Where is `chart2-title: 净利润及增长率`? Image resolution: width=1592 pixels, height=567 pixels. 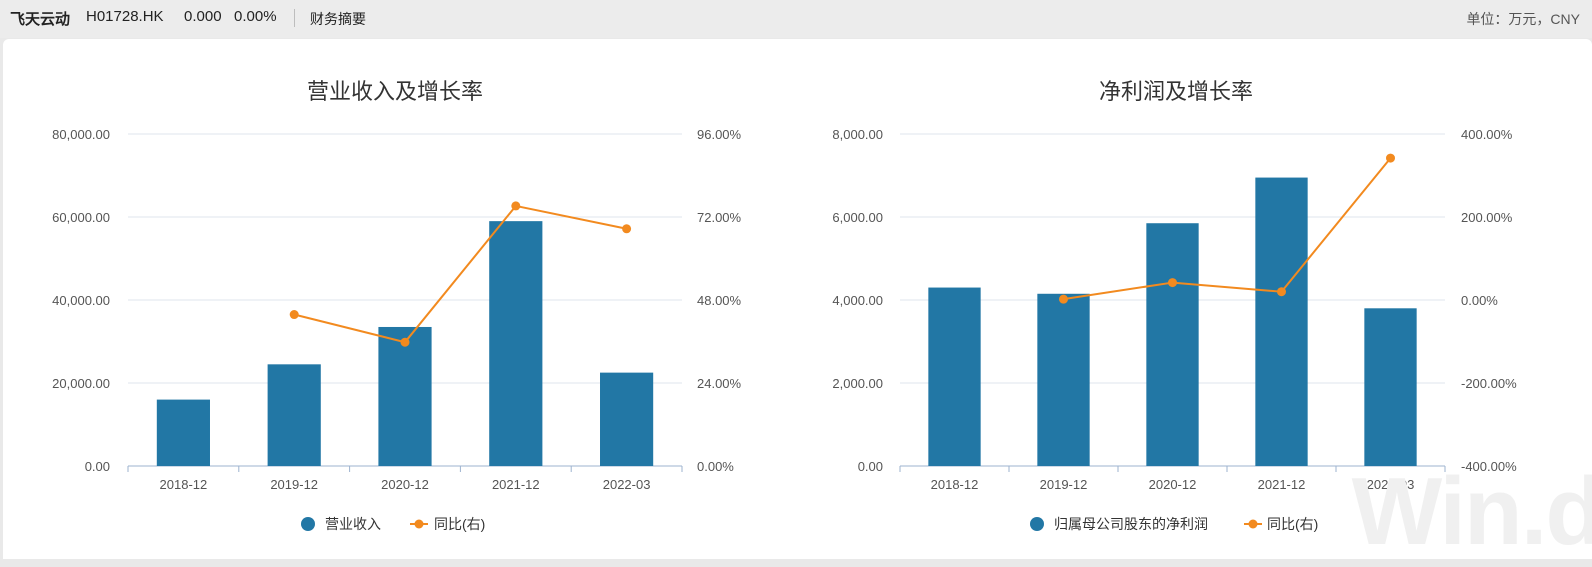
chart2-title: 净利润及增长率 is located at coordinates (1176, 91).